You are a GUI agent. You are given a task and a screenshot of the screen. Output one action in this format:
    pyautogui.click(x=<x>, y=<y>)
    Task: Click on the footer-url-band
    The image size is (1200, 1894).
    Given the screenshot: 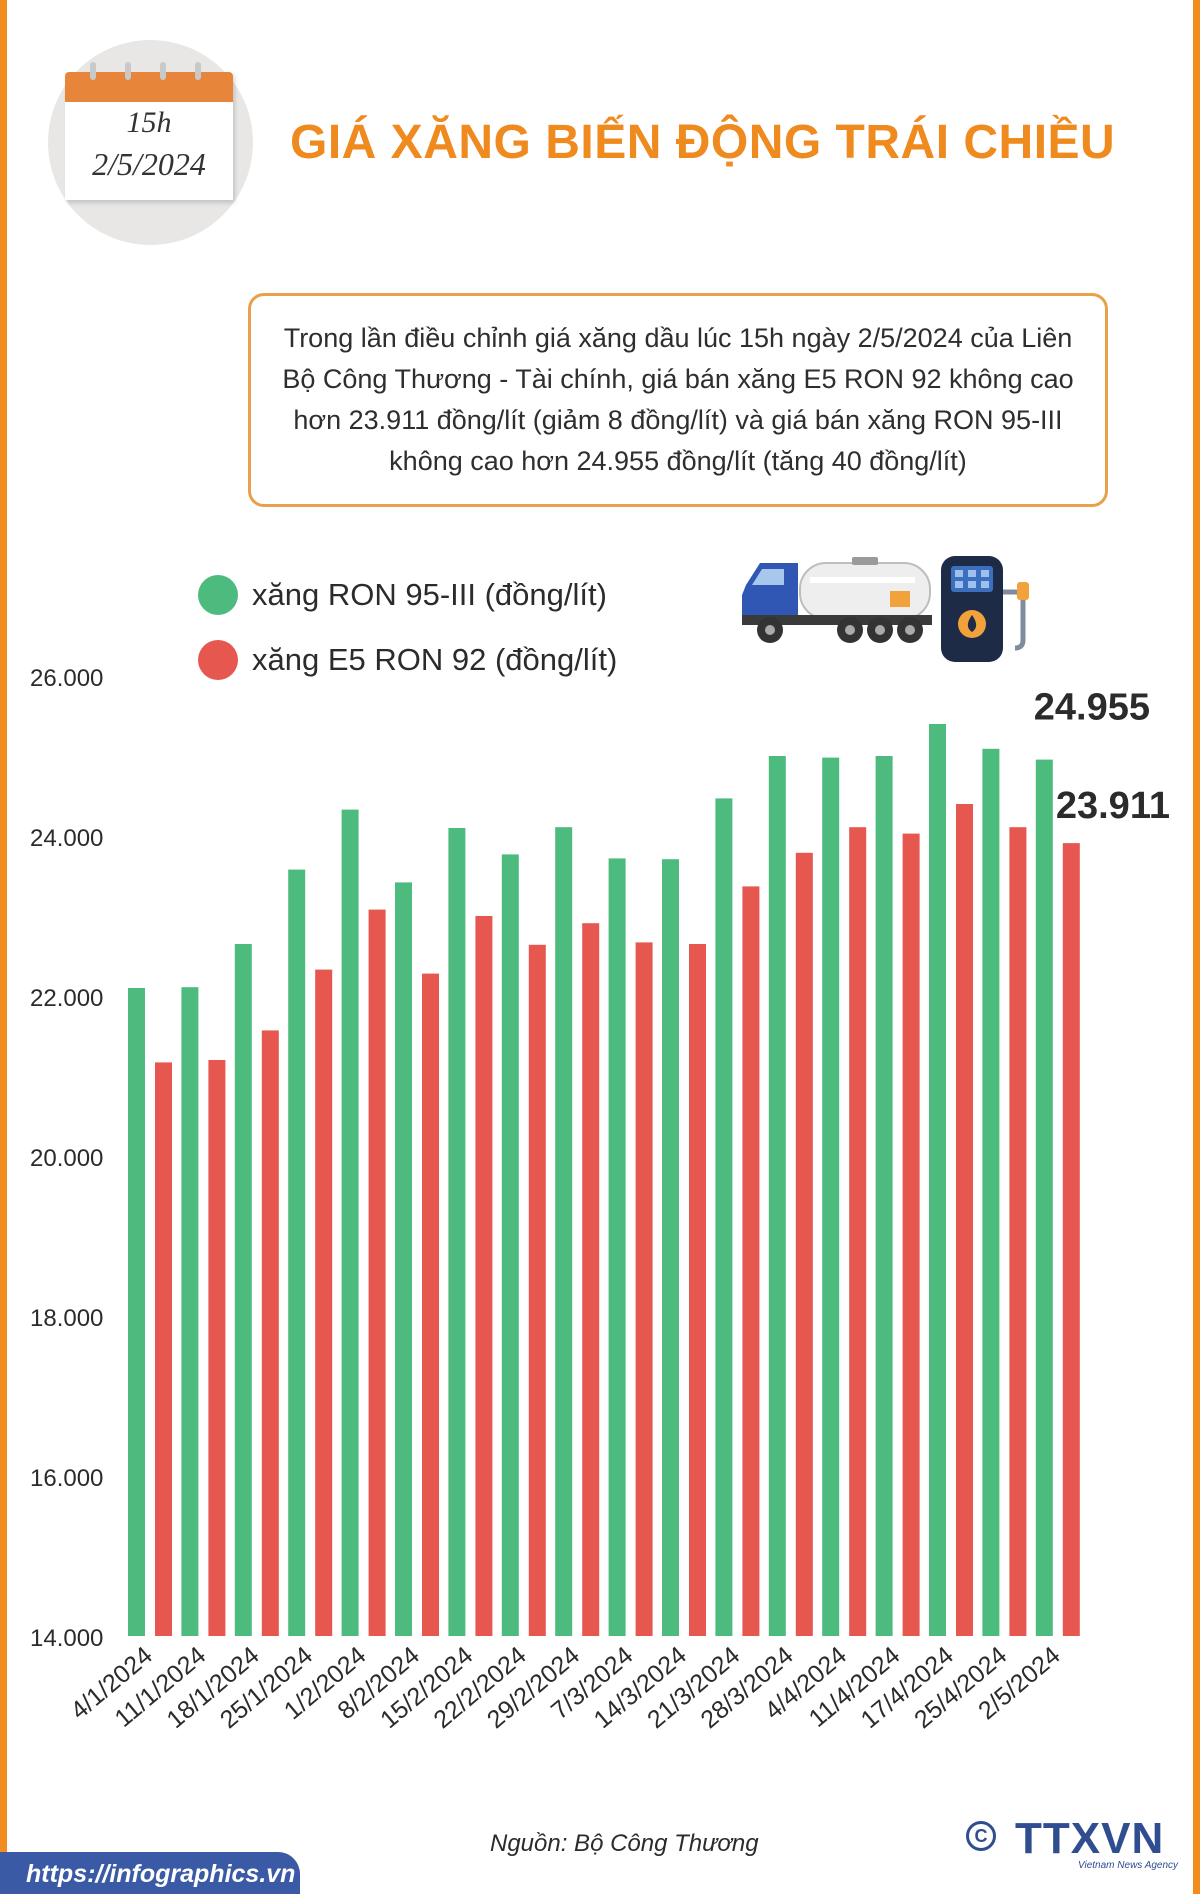 What is the action you would take?
    pyautogui.click(x=150, y=1873)
    